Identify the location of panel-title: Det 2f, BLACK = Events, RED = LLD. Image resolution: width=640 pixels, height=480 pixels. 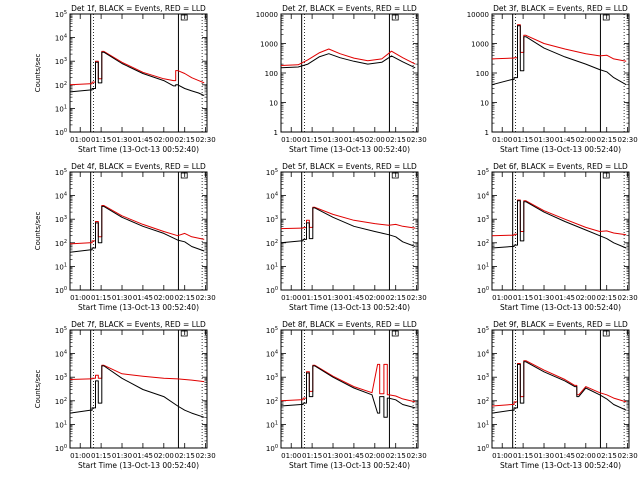
(349, 8).